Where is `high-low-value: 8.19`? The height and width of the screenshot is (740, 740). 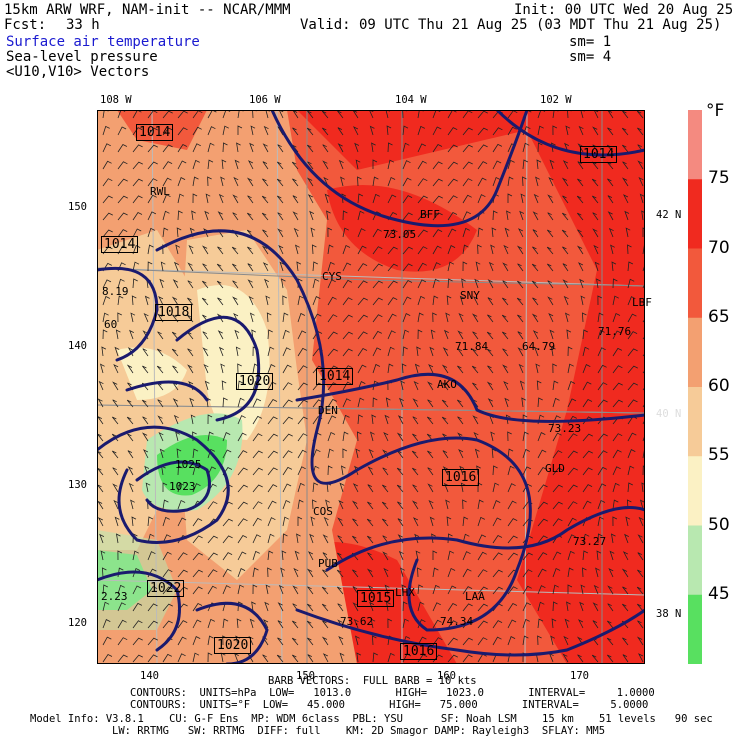 high-low-value: 8.19 is located at coordinates (115, 291).